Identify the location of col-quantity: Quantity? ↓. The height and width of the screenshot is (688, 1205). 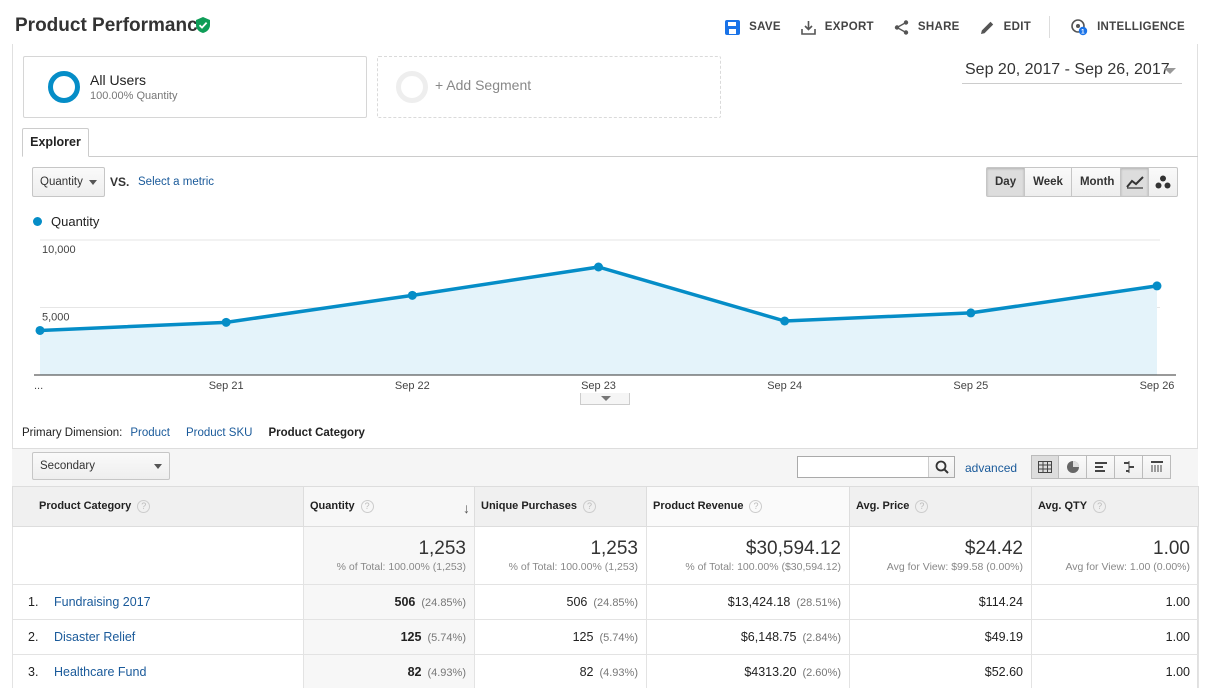
(389, 506).